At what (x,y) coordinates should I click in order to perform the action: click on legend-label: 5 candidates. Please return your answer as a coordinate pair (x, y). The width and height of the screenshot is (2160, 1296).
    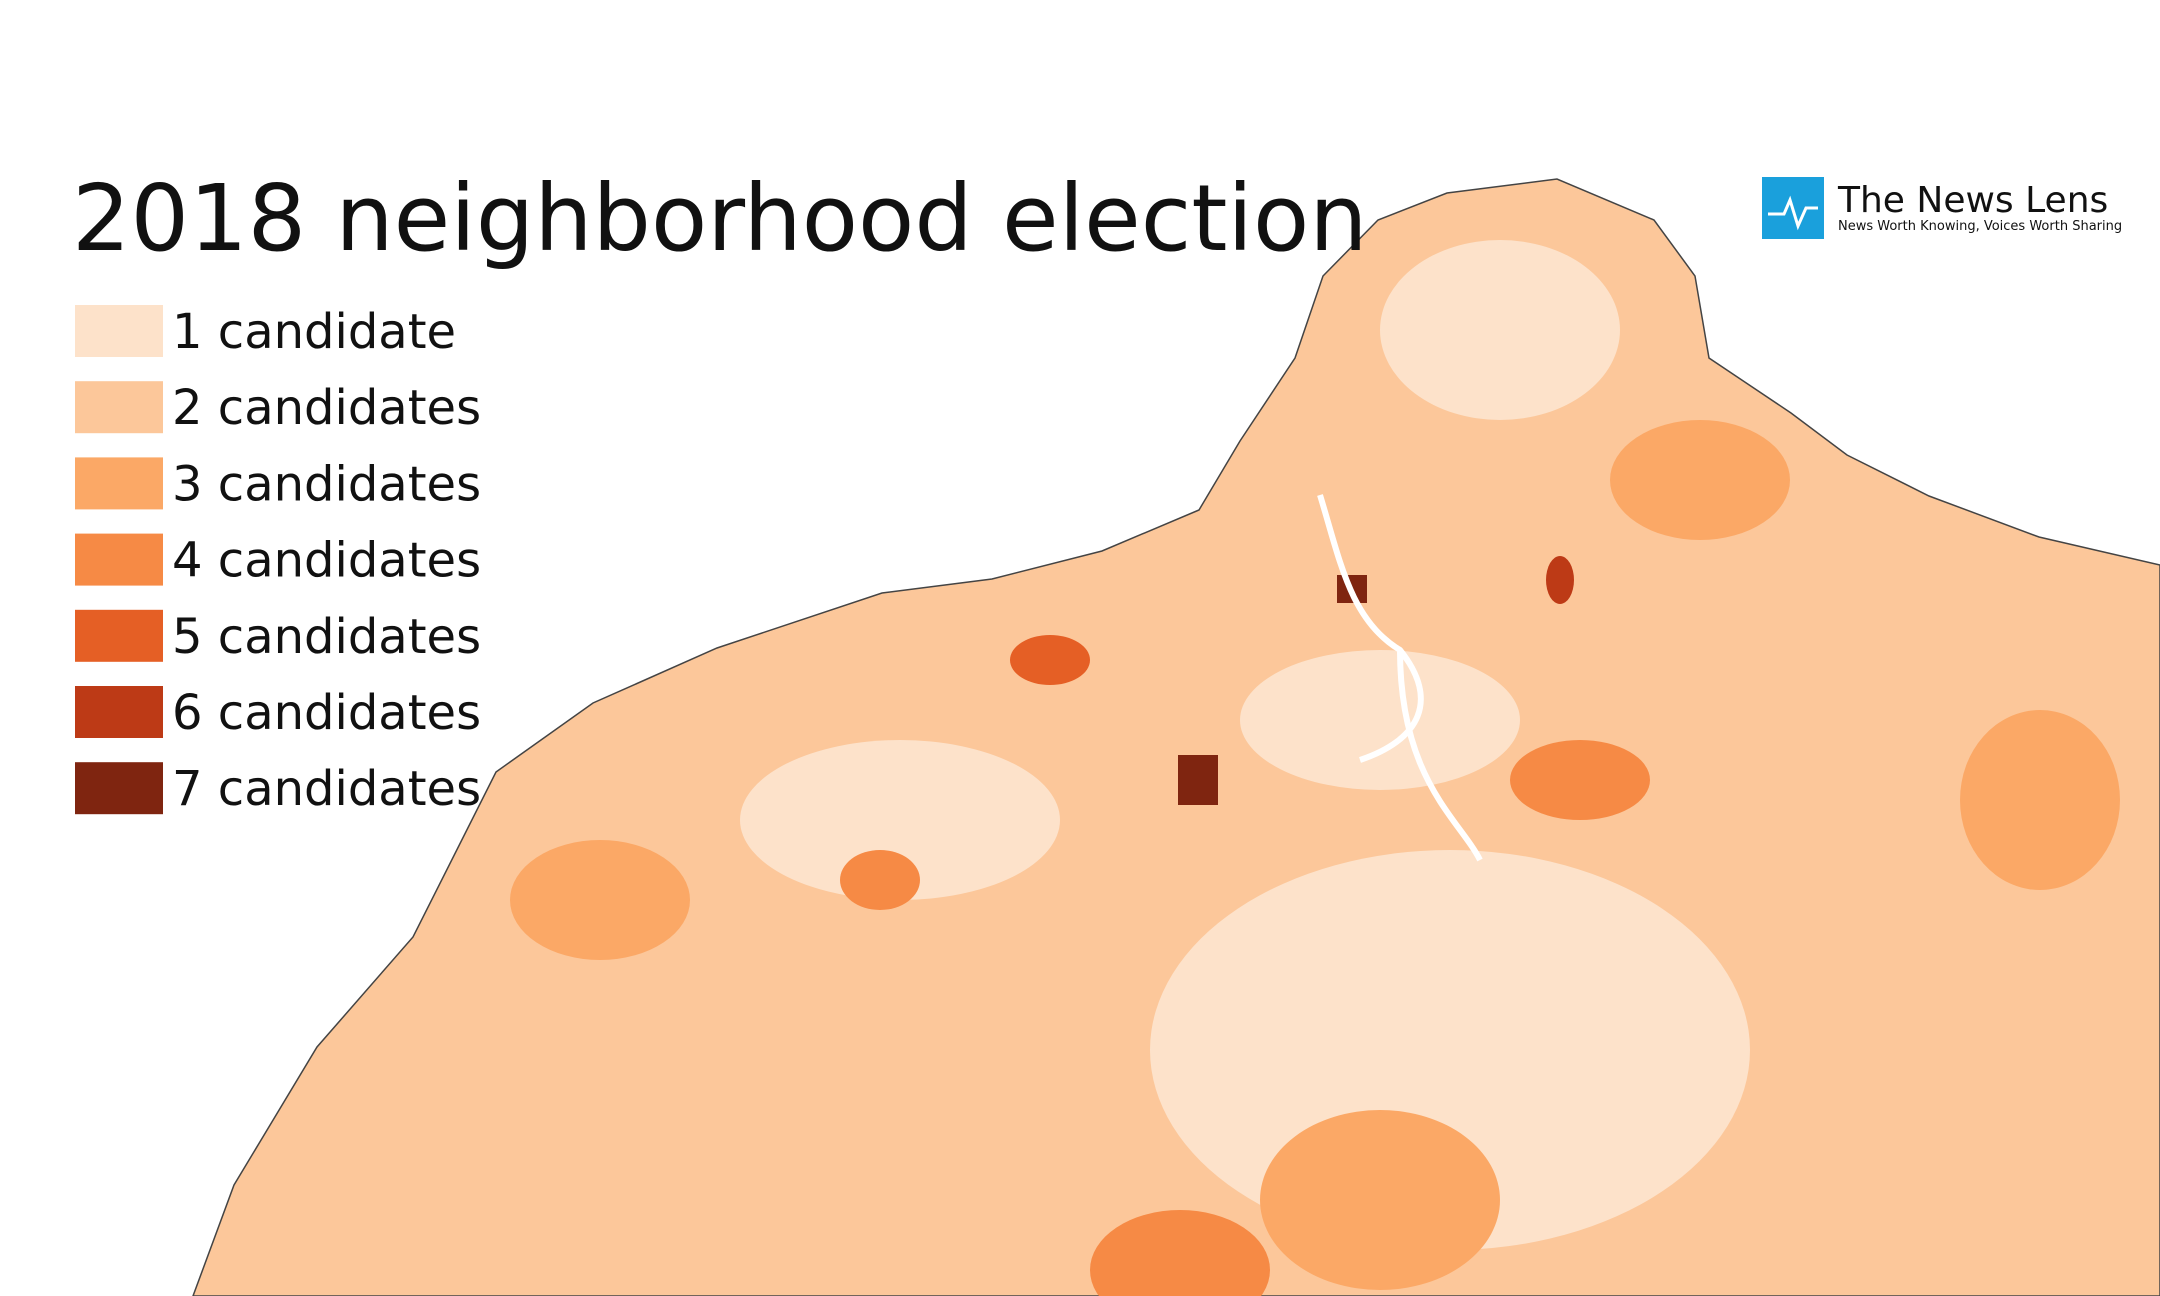
    Looking at the image, I should click on (326, 637).